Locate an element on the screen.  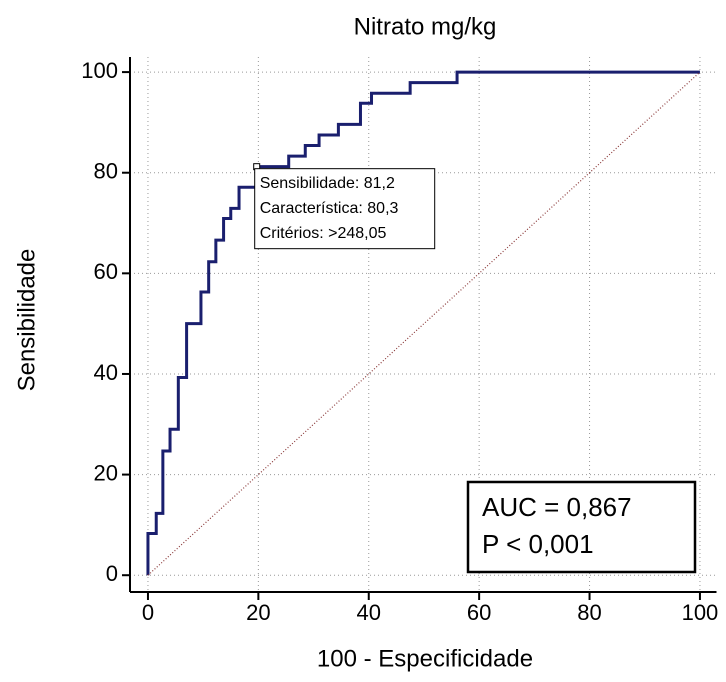
x-tick-label: 100 is located at coordinates (700, 612).